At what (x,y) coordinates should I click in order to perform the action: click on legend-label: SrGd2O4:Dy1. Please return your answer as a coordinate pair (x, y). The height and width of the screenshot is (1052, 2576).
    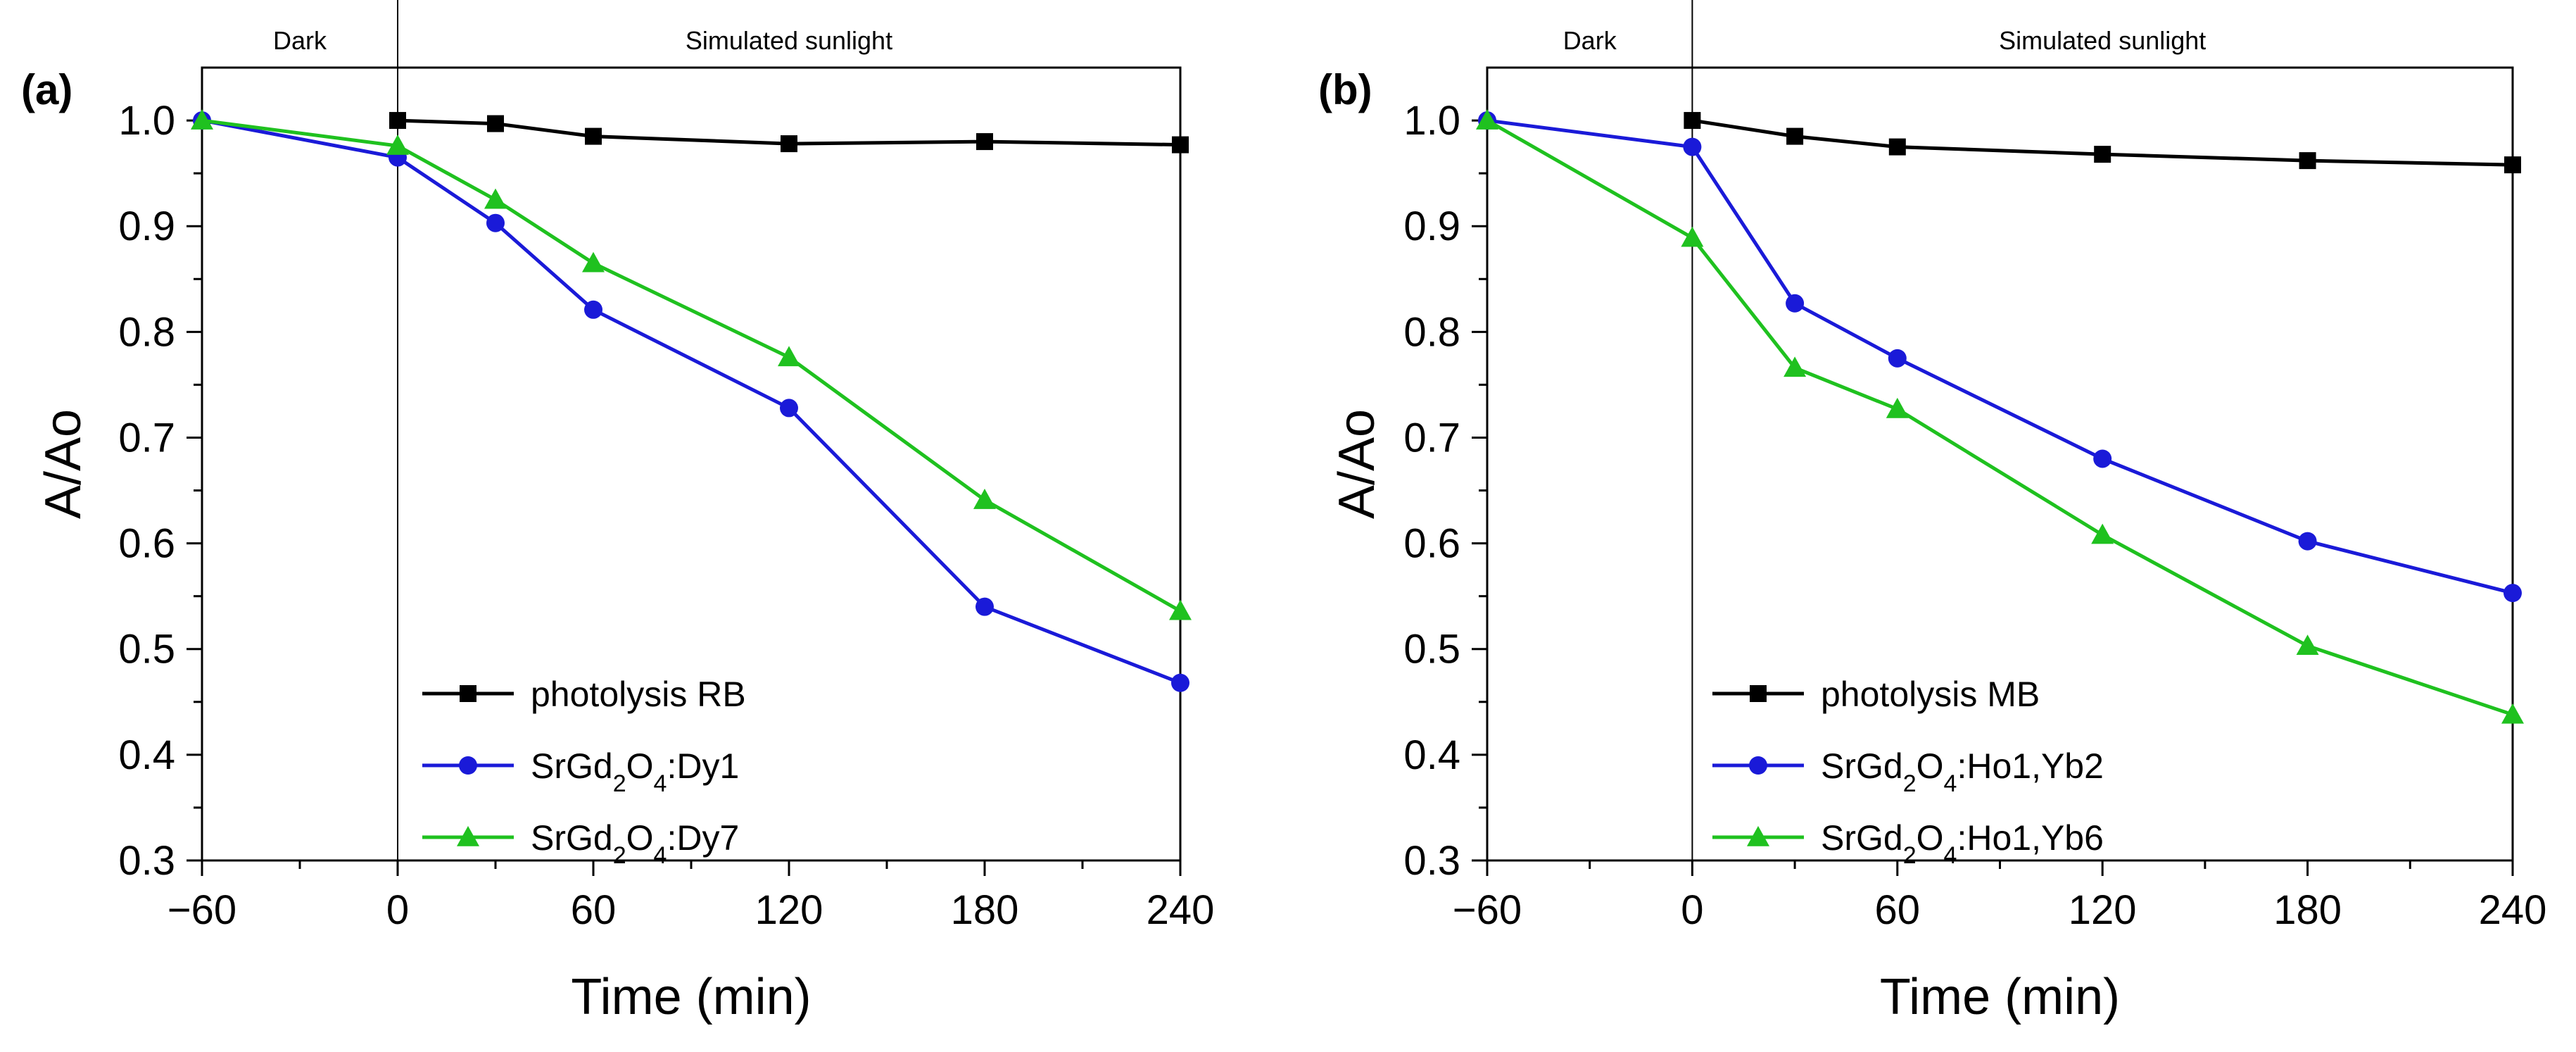
    Looking at the image, I should click on (635, 771).